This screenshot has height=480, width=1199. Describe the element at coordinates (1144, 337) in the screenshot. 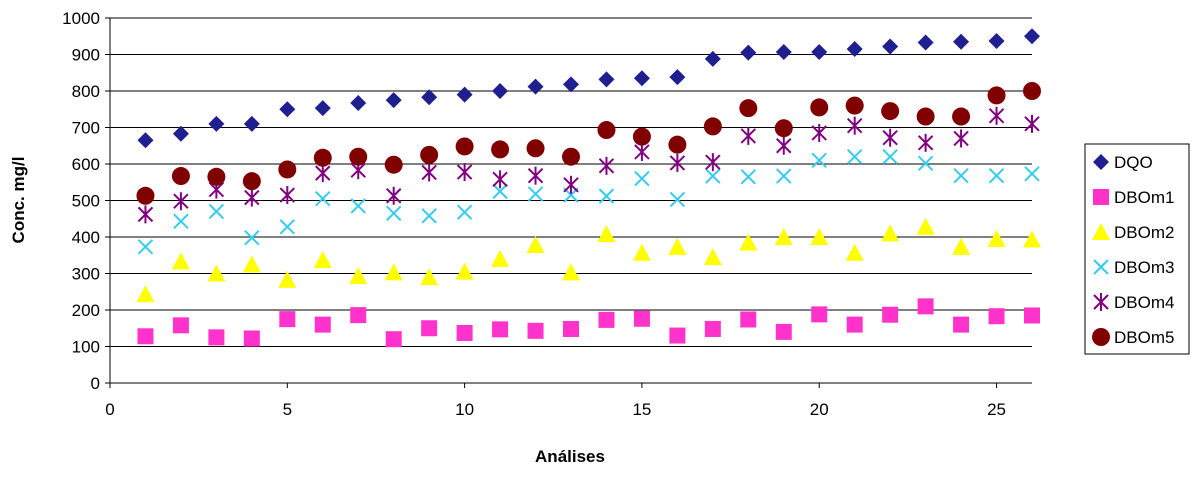

I see `legend-label: DBOm5` at that location.